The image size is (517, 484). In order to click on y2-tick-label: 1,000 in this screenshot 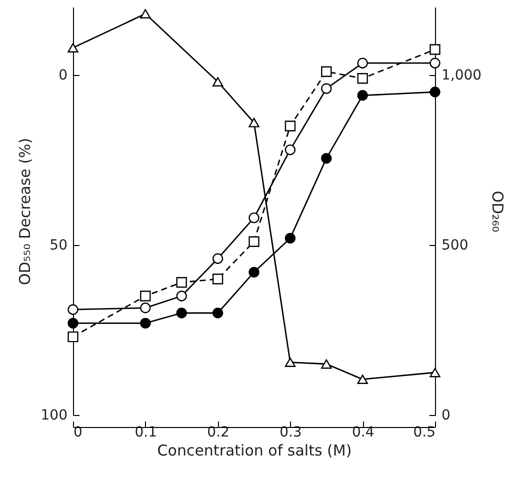, I will do `click(462, 76)`.